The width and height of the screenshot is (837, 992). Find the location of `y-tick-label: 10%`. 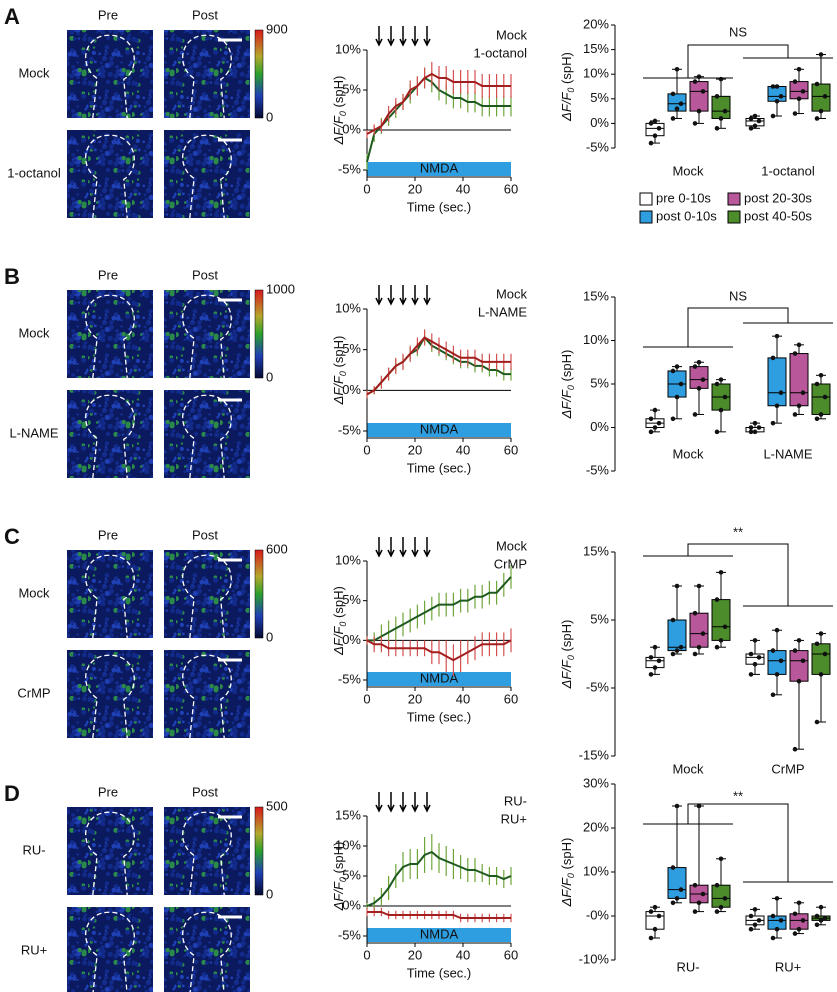

y-tick-label: 10% is located at coordinates (596, 870).